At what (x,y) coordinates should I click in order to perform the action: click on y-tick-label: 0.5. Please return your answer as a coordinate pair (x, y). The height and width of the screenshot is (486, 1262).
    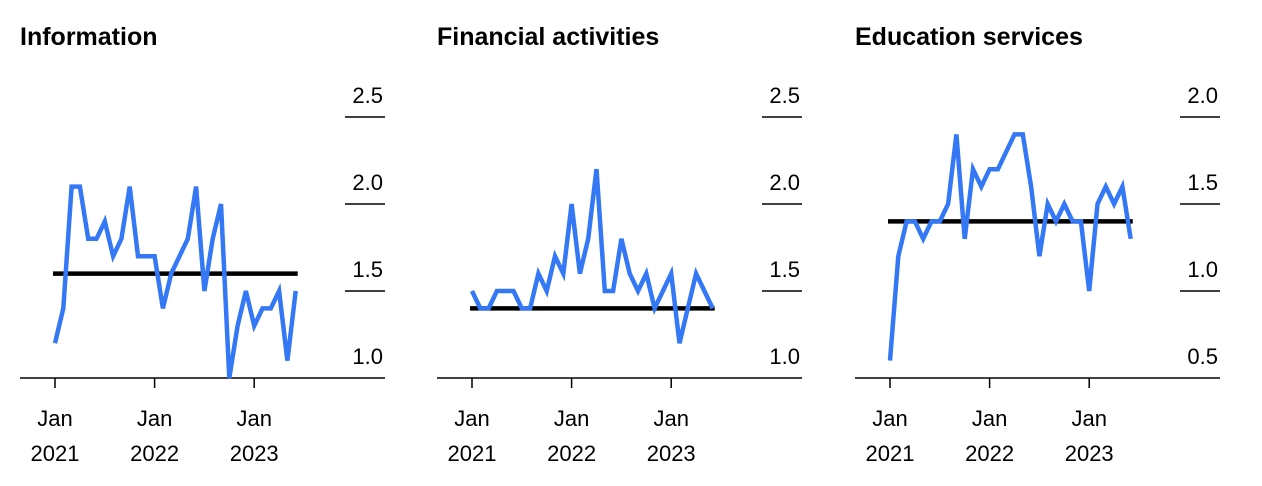
    Looking at the image, I should click on (1202, 356).